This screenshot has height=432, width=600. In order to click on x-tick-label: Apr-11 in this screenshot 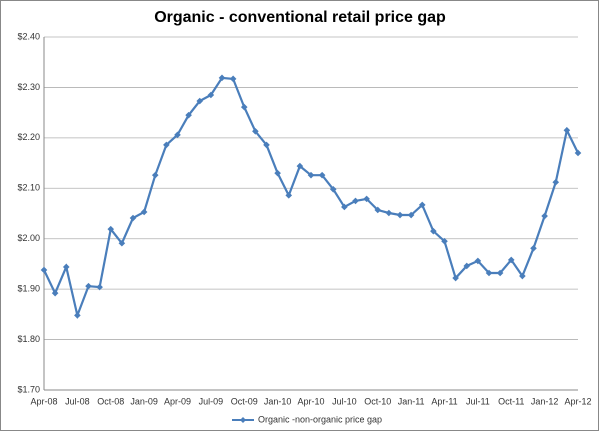, I will do `click(444, 401)`.